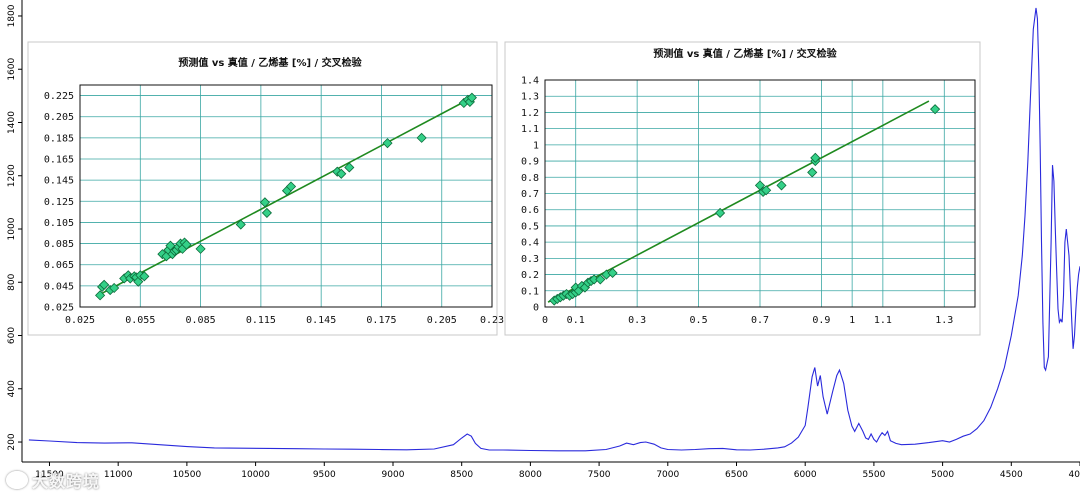 This screenshot has width=1080, height=494. What do you see at coordinates (59, 181) in the screenshot?
I see `inset-left-y-tick-label: 0.145` at bounding box center [59, 181].